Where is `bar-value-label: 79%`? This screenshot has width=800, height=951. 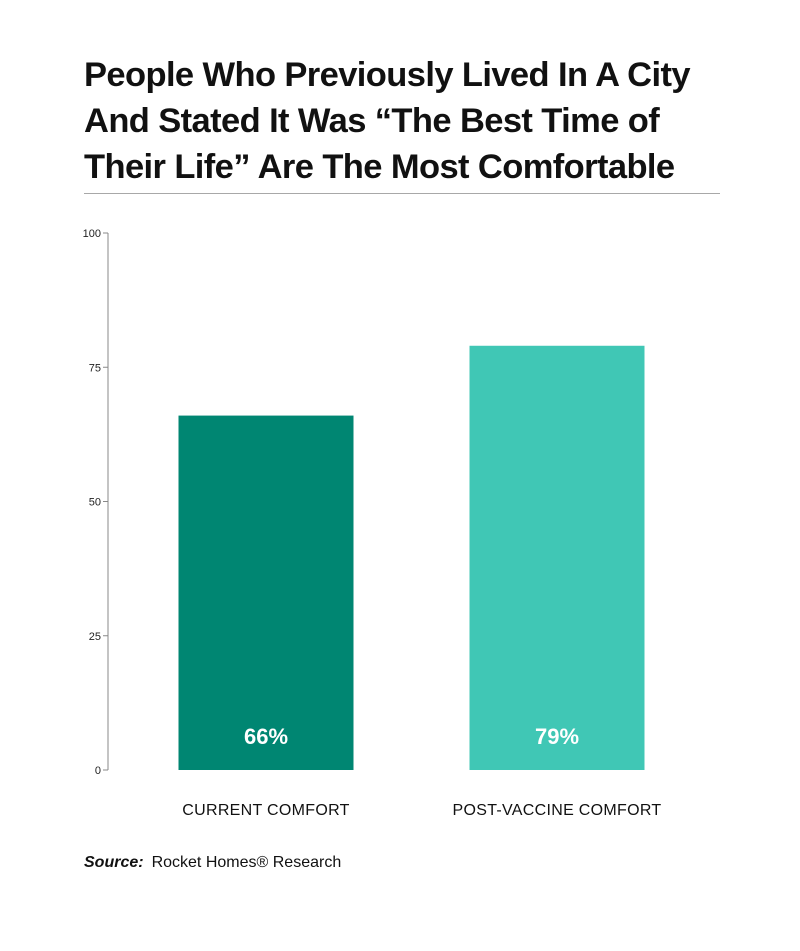 bar-value-label: 79% is located at coordinates (557, 736).